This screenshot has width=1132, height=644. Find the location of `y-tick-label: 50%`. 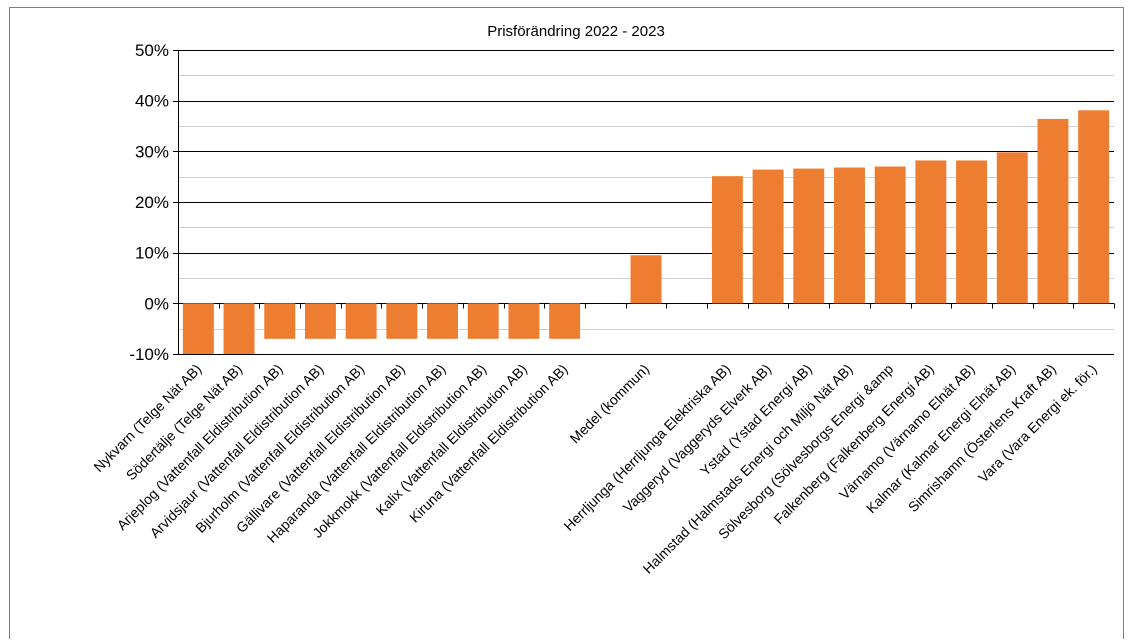

y-tick-label: 50% is located at coordinates (152, 50).